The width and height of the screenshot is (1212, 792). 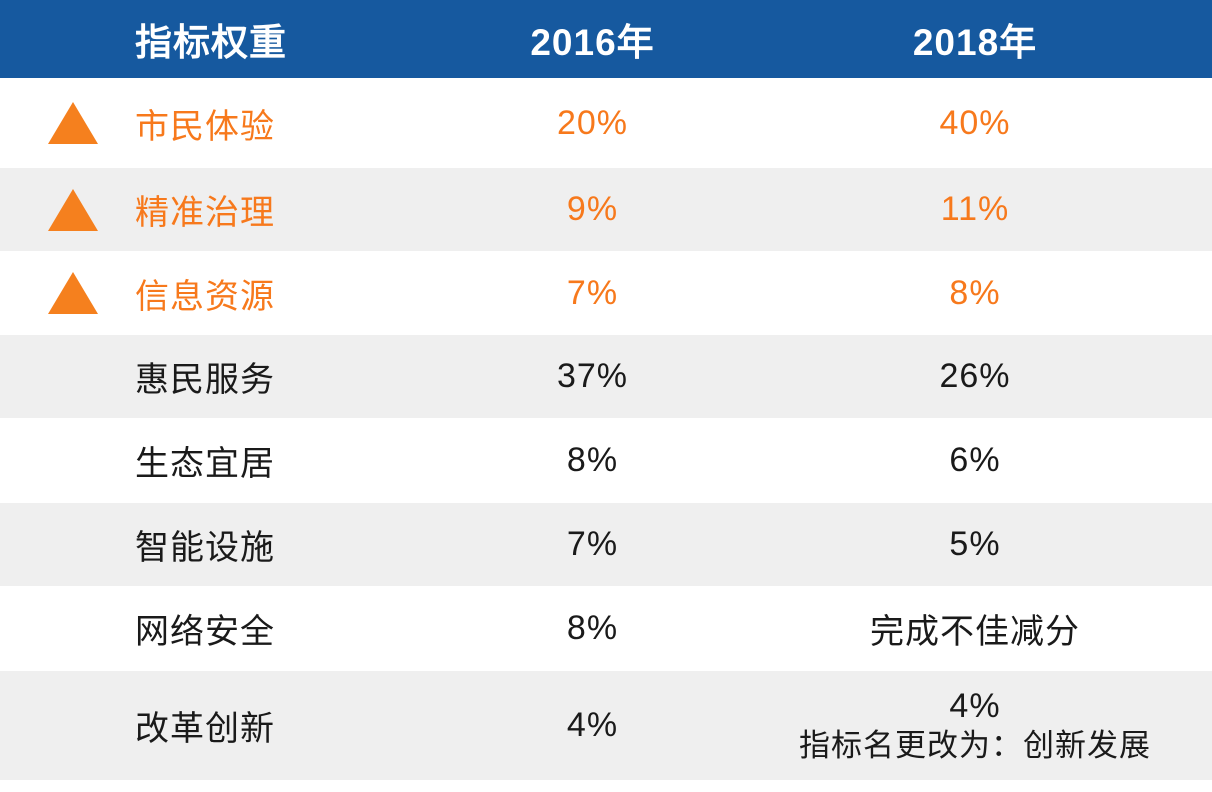 What do you see at coordinates (975, 544) in the screenshot?
I see `value-2018: 5%` at bounding box center [975, 544].